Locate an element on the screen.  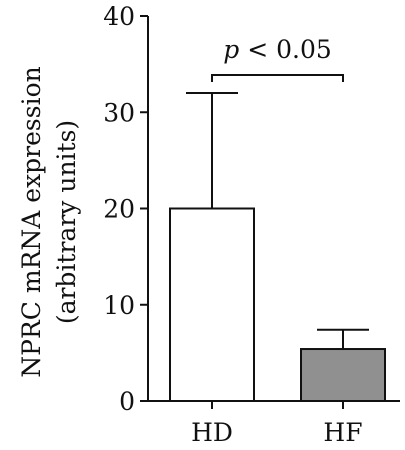
bar-hd is located at coordinates (212, 304).